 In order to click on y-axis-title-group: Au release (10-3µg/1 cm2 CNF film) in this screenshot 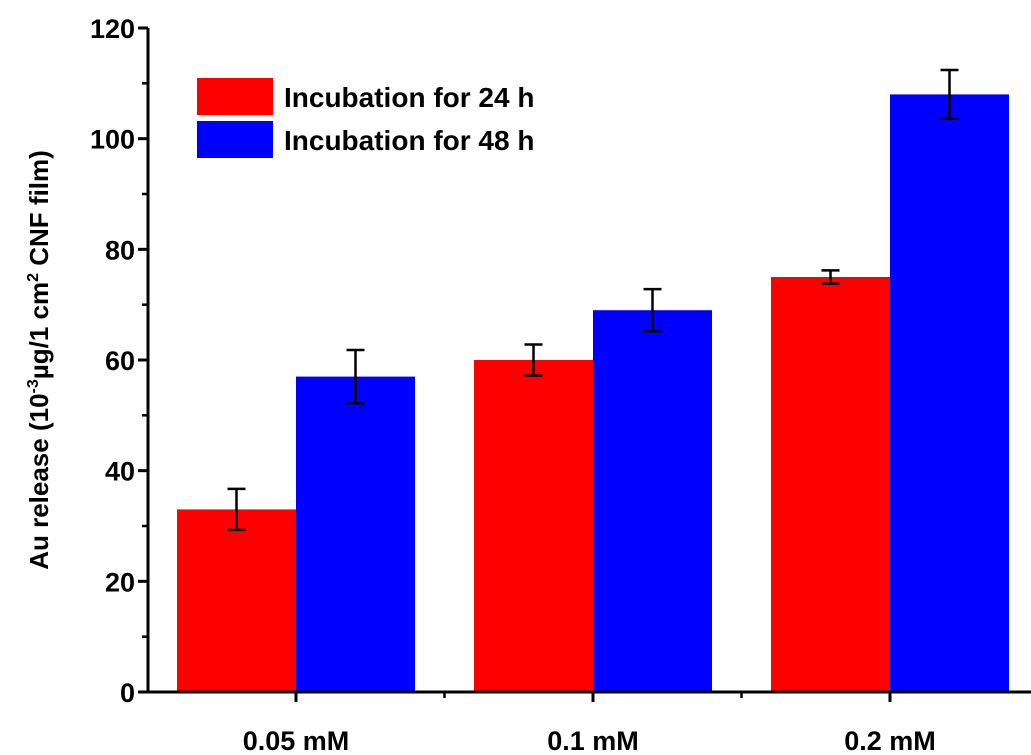, I will do `click(39, 360)`.